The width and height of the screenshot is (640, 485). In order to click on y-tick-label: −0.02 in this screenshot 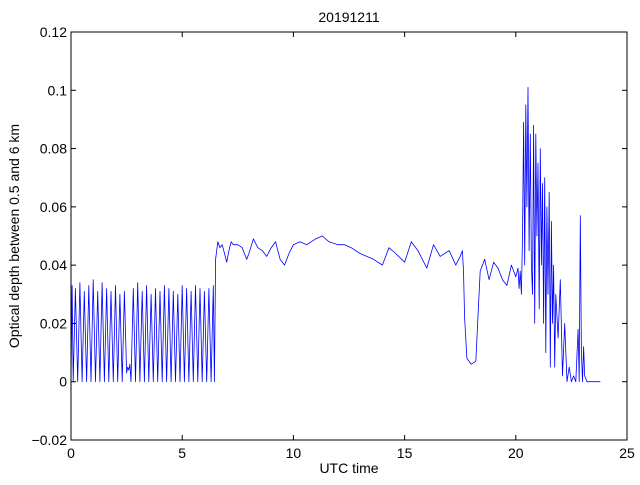, I will do `click(50, 440)`.